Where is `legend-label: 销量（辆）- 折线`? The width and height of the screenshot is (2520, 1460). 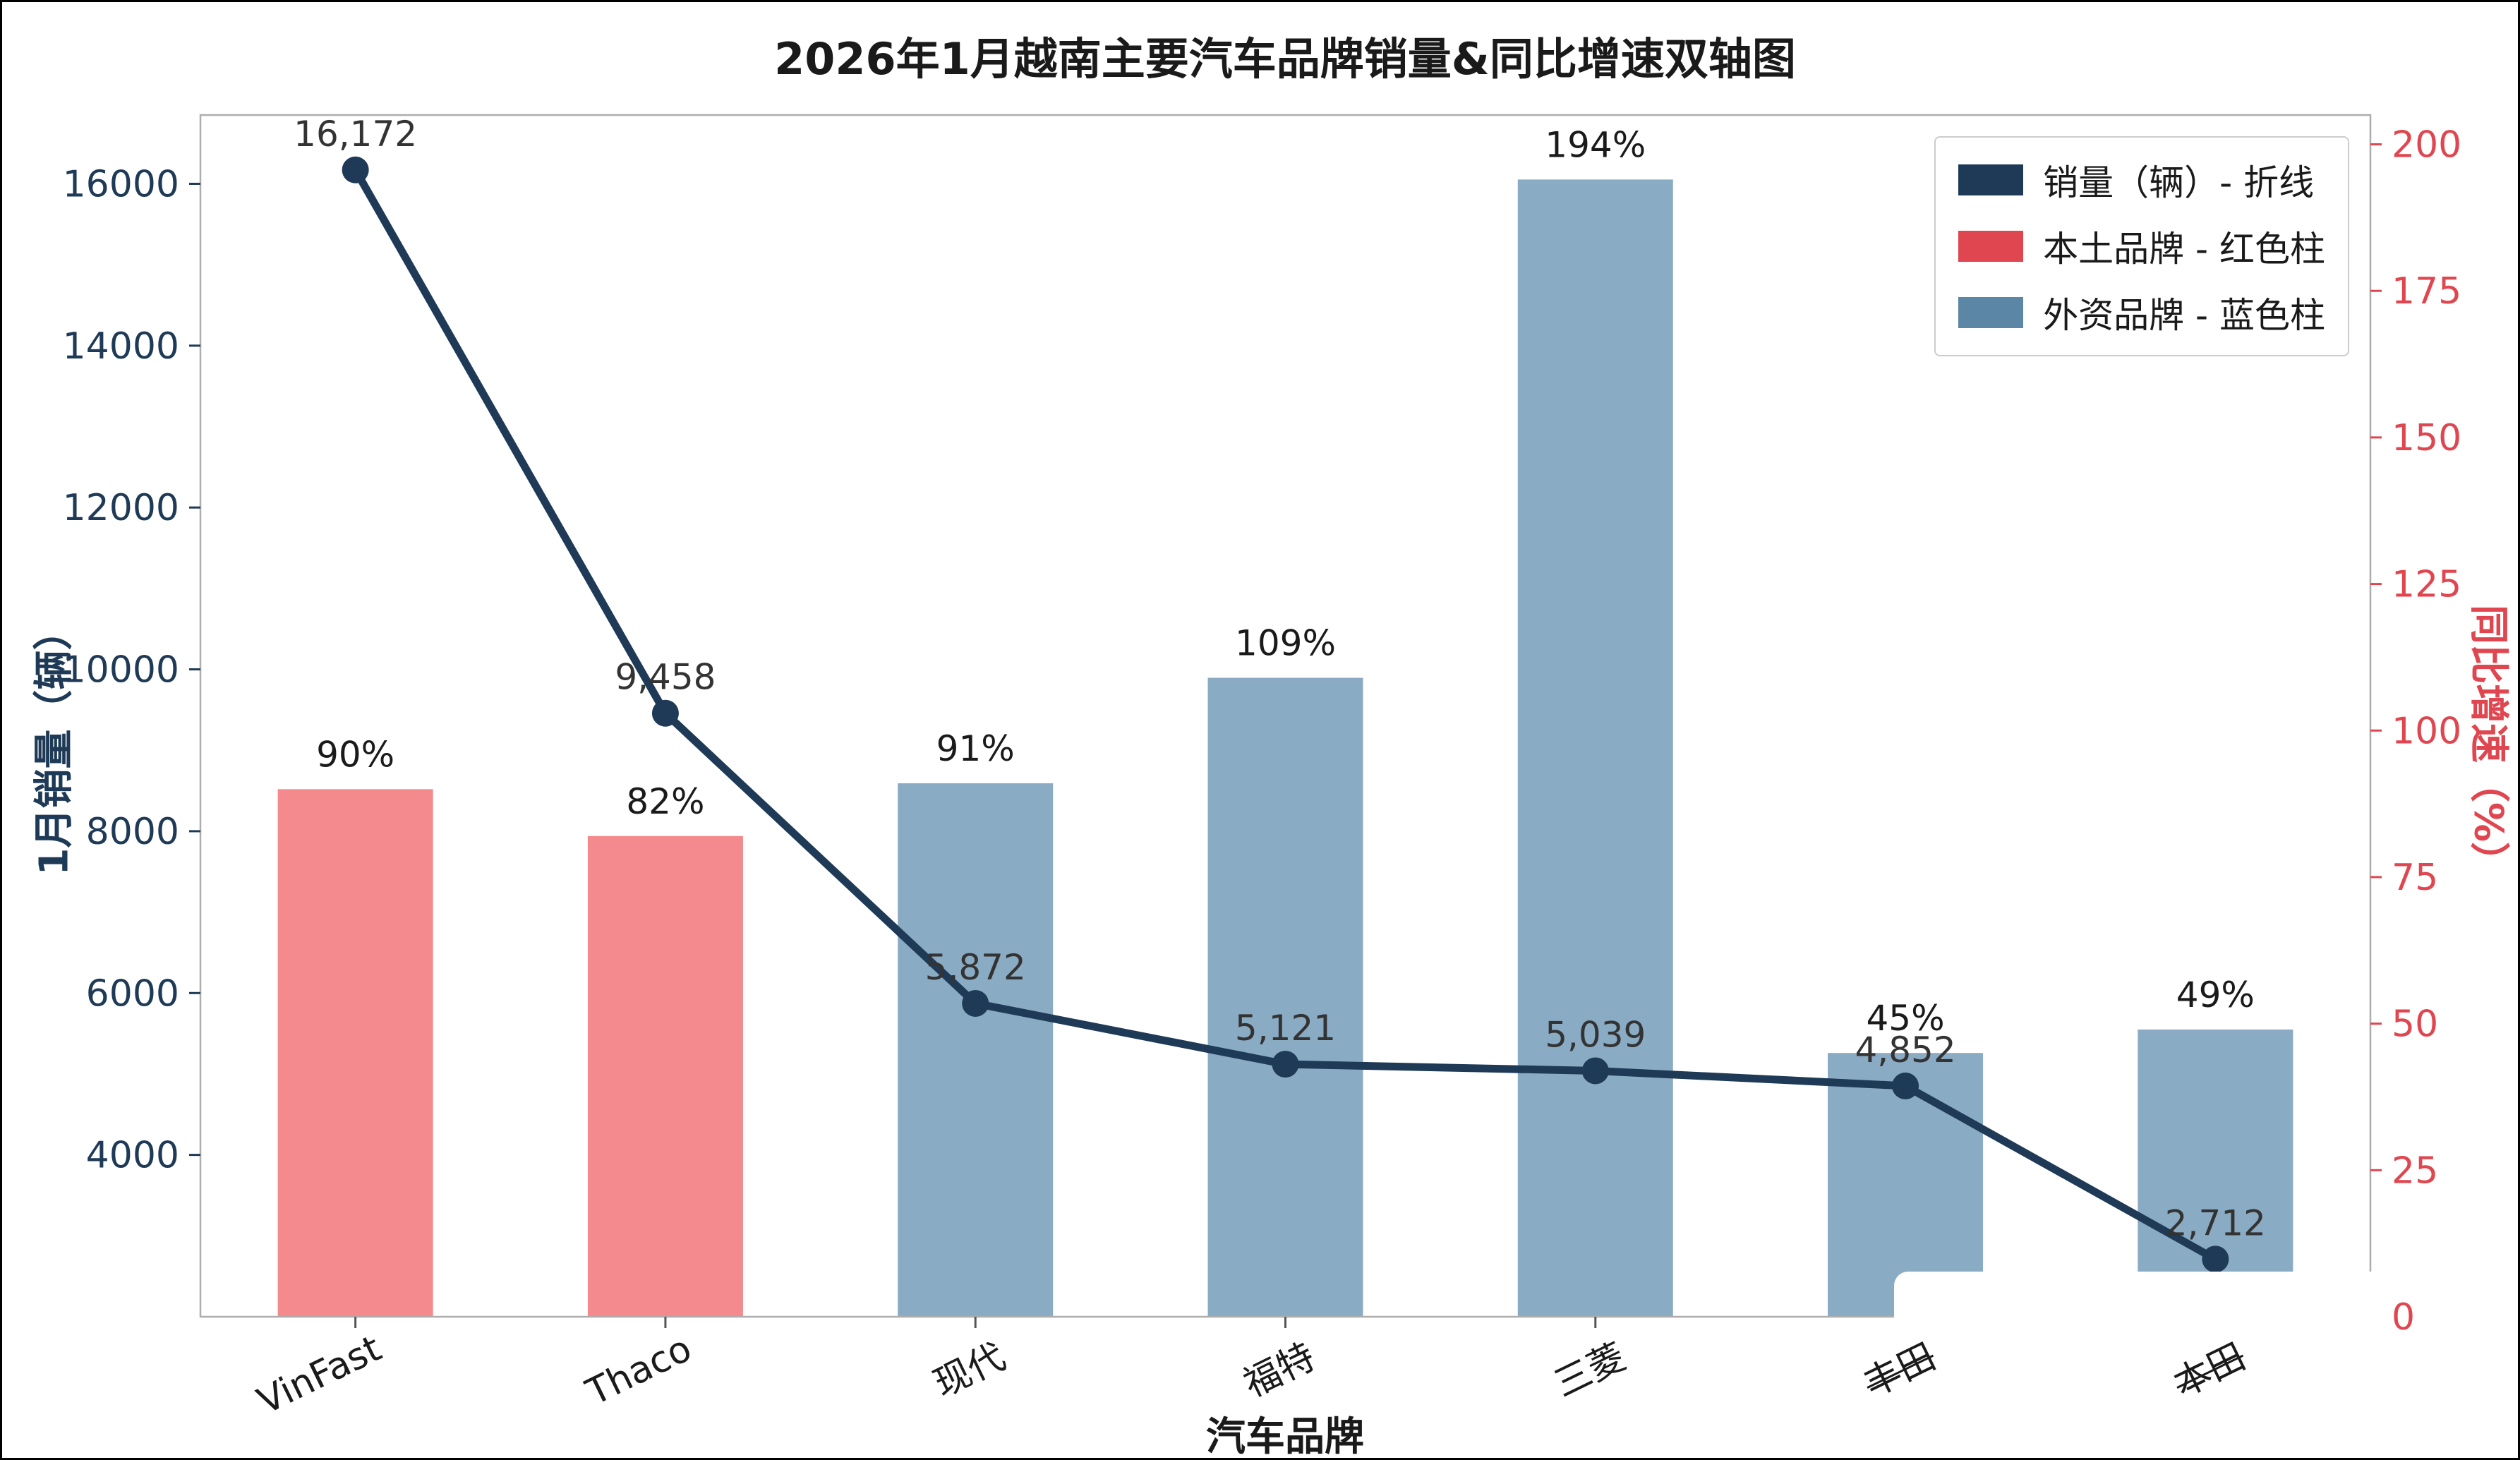
legend-label: 销量（辆）- 折线 is located at coordinates (2179, 182).